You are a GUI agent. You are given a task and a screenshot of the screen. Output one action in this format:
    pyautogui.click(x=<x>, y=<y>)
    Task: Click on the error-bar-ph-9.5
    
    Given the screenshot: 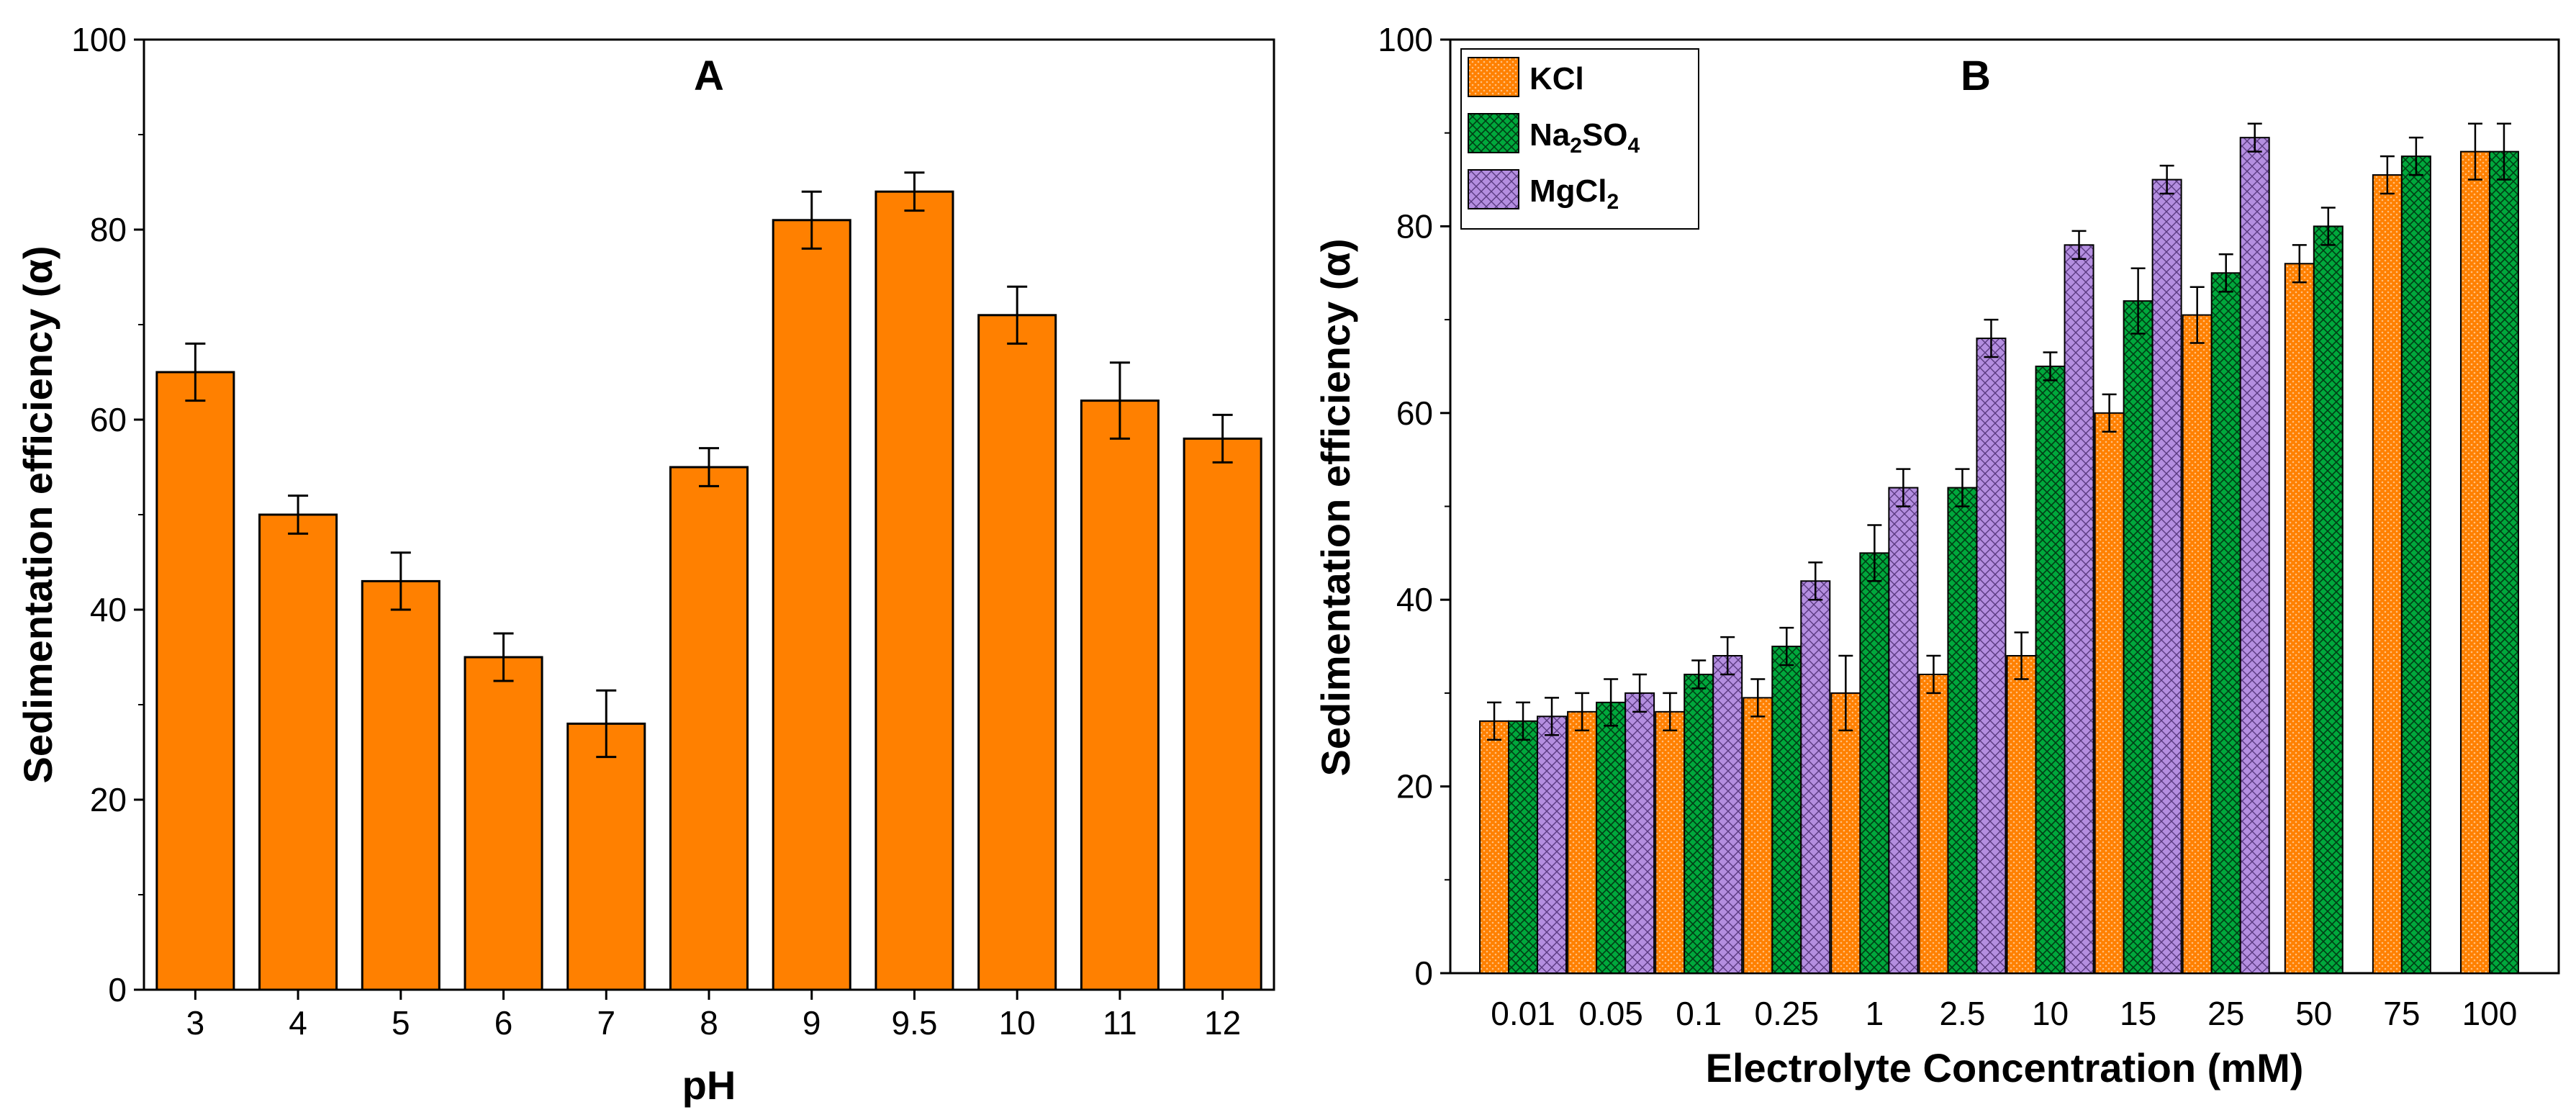 What is the action you would take?
    pyautogui.click(x=915, y=191)
    